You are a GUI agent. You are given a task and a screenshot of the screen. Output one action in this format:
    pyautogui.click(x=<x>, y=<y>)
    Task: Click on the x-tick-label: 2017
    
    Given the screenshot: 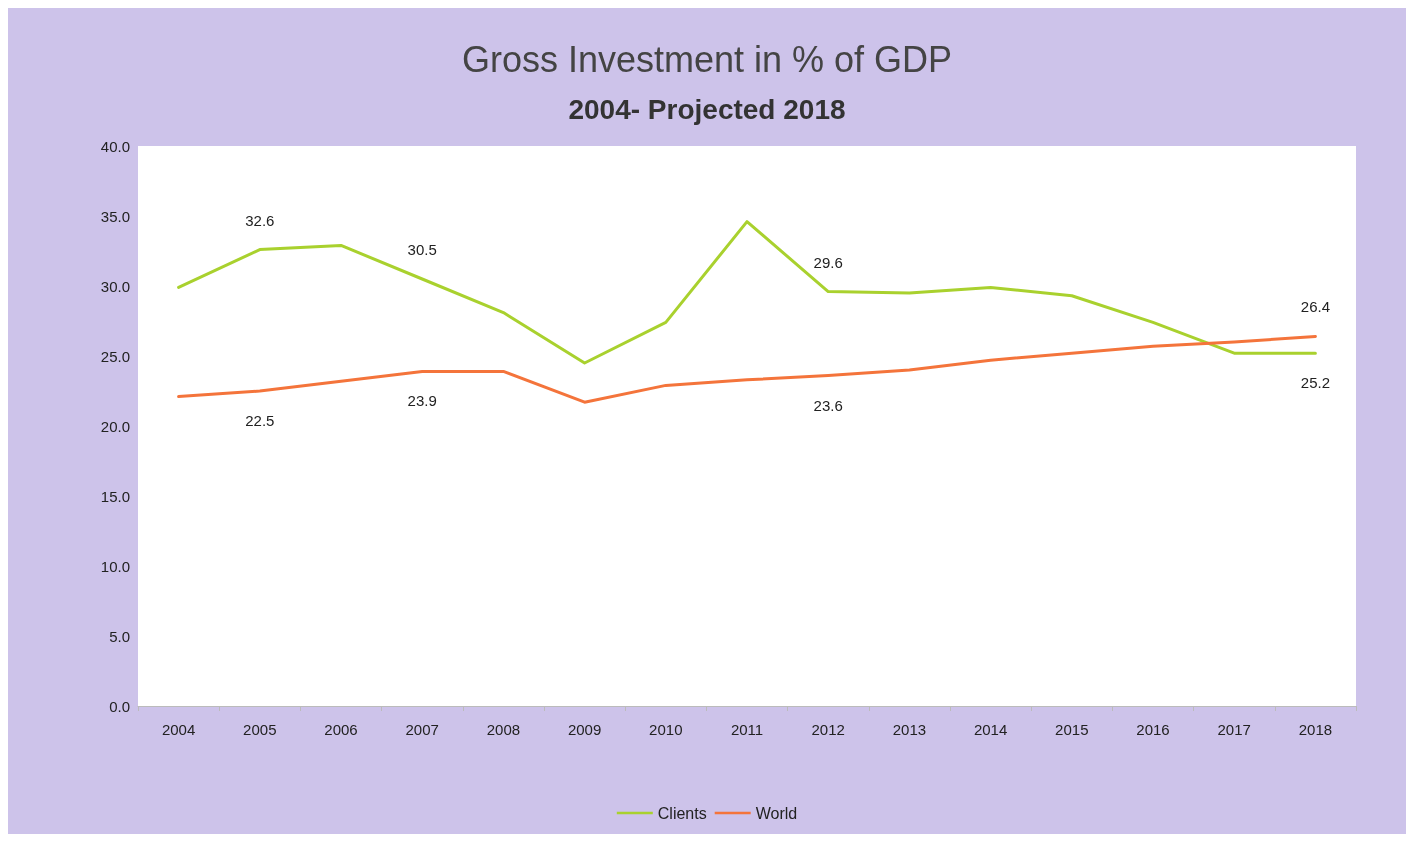 What is the action you would take?
    pyautogui.click(x=1234, y=729)
    